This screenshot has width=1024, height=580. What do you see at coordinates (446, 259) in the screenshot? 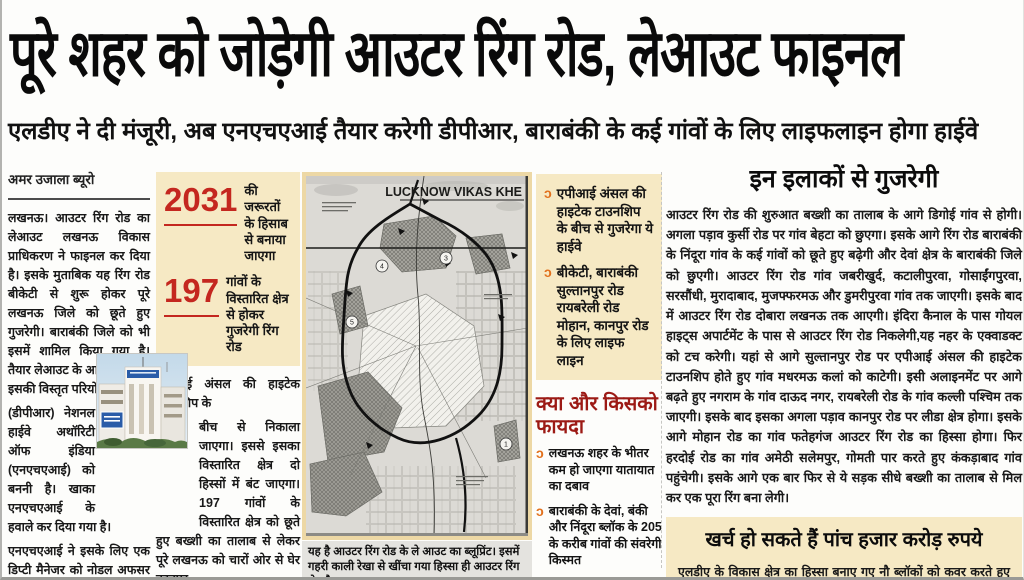
I see `svg-text: 3` at bounding box center [446, 259].